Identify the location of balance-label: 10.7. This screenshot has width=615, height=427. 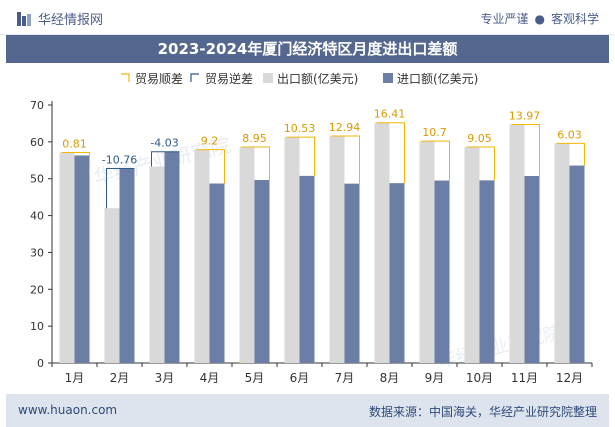
(434, 132).